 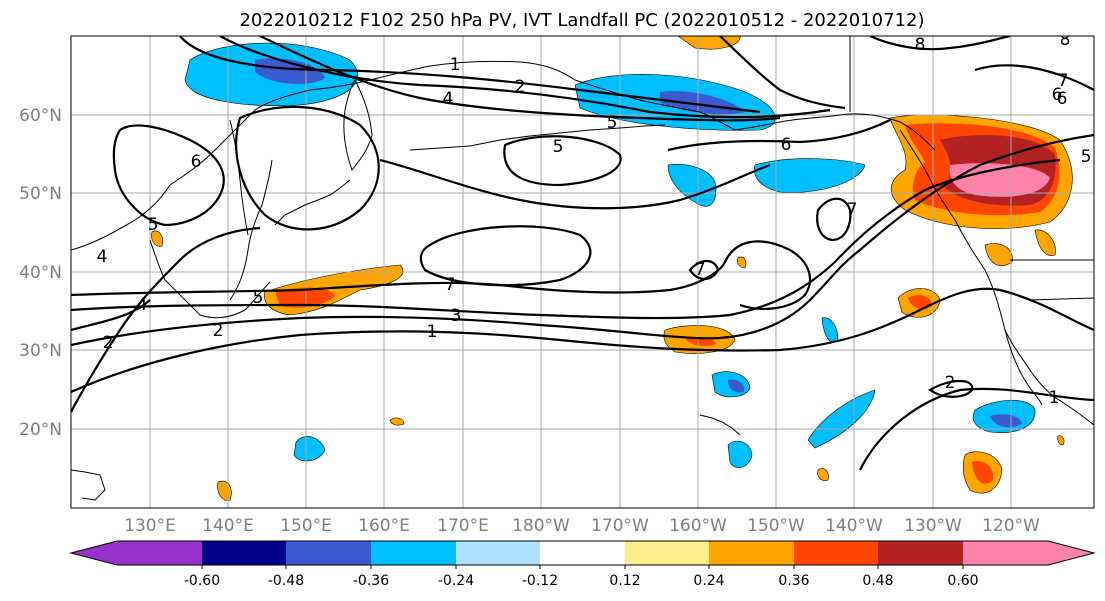 What do you see at coordinates (1061, 299) in the screenshot?
I see `us-mexico-border` at bounding box center [1061, 299].